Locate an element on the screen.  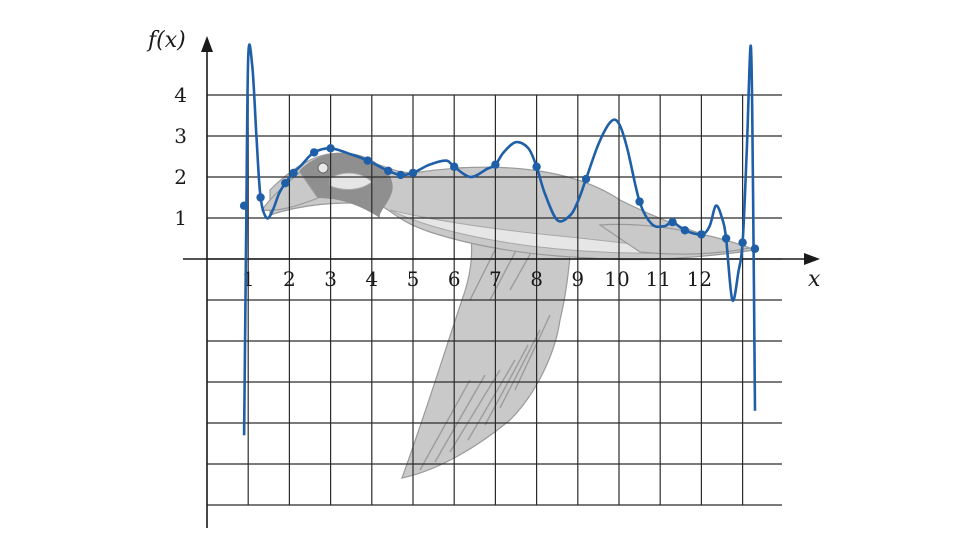
x-tick-label: 9 is located at coordinates (577, 279).